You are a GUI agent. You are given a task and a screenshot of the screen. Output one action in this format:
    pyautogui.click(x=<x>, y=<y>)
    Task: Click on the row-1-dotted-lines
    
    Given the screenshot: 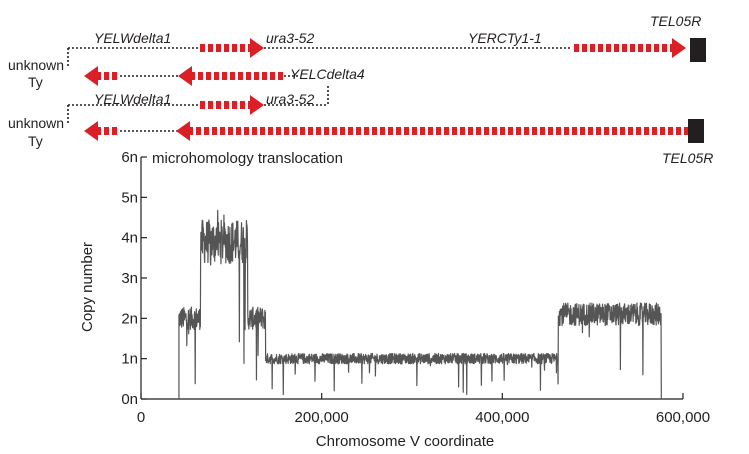 What is the action you would take?
    pyautogui.click(x=319, y=62)
    